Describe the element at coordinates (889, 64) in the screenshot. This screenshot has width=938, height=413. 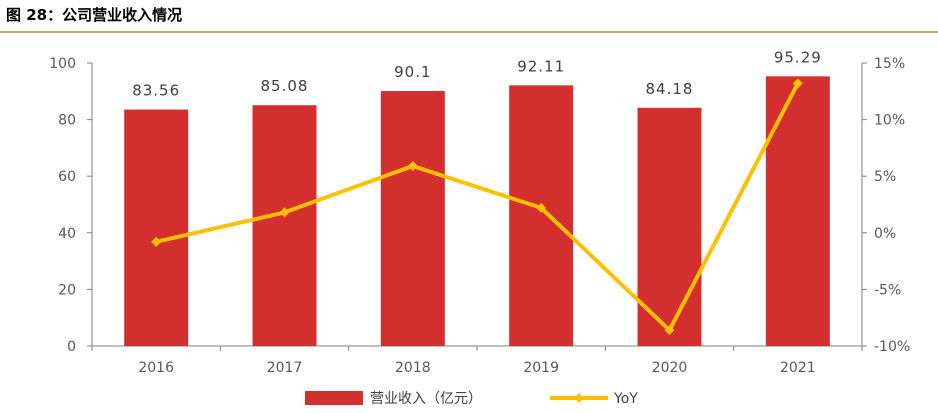
I see `right-tick-label: 15%` at that location.